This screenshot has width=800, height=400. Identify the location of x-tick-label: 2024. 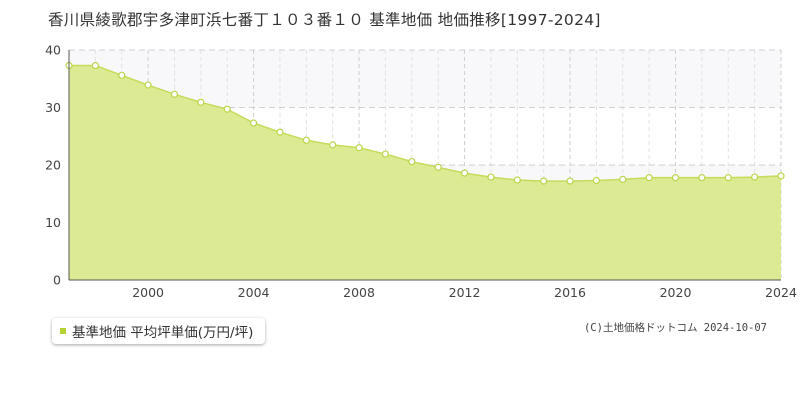
(781, 292).